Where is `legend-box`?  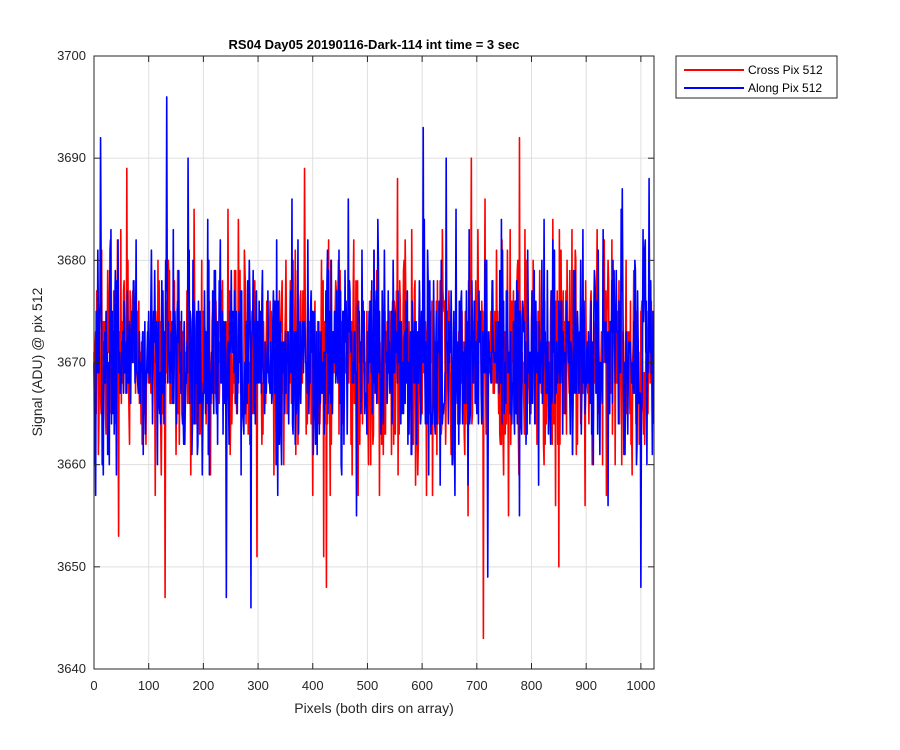 legend-box is located at coordinates (756, 77).